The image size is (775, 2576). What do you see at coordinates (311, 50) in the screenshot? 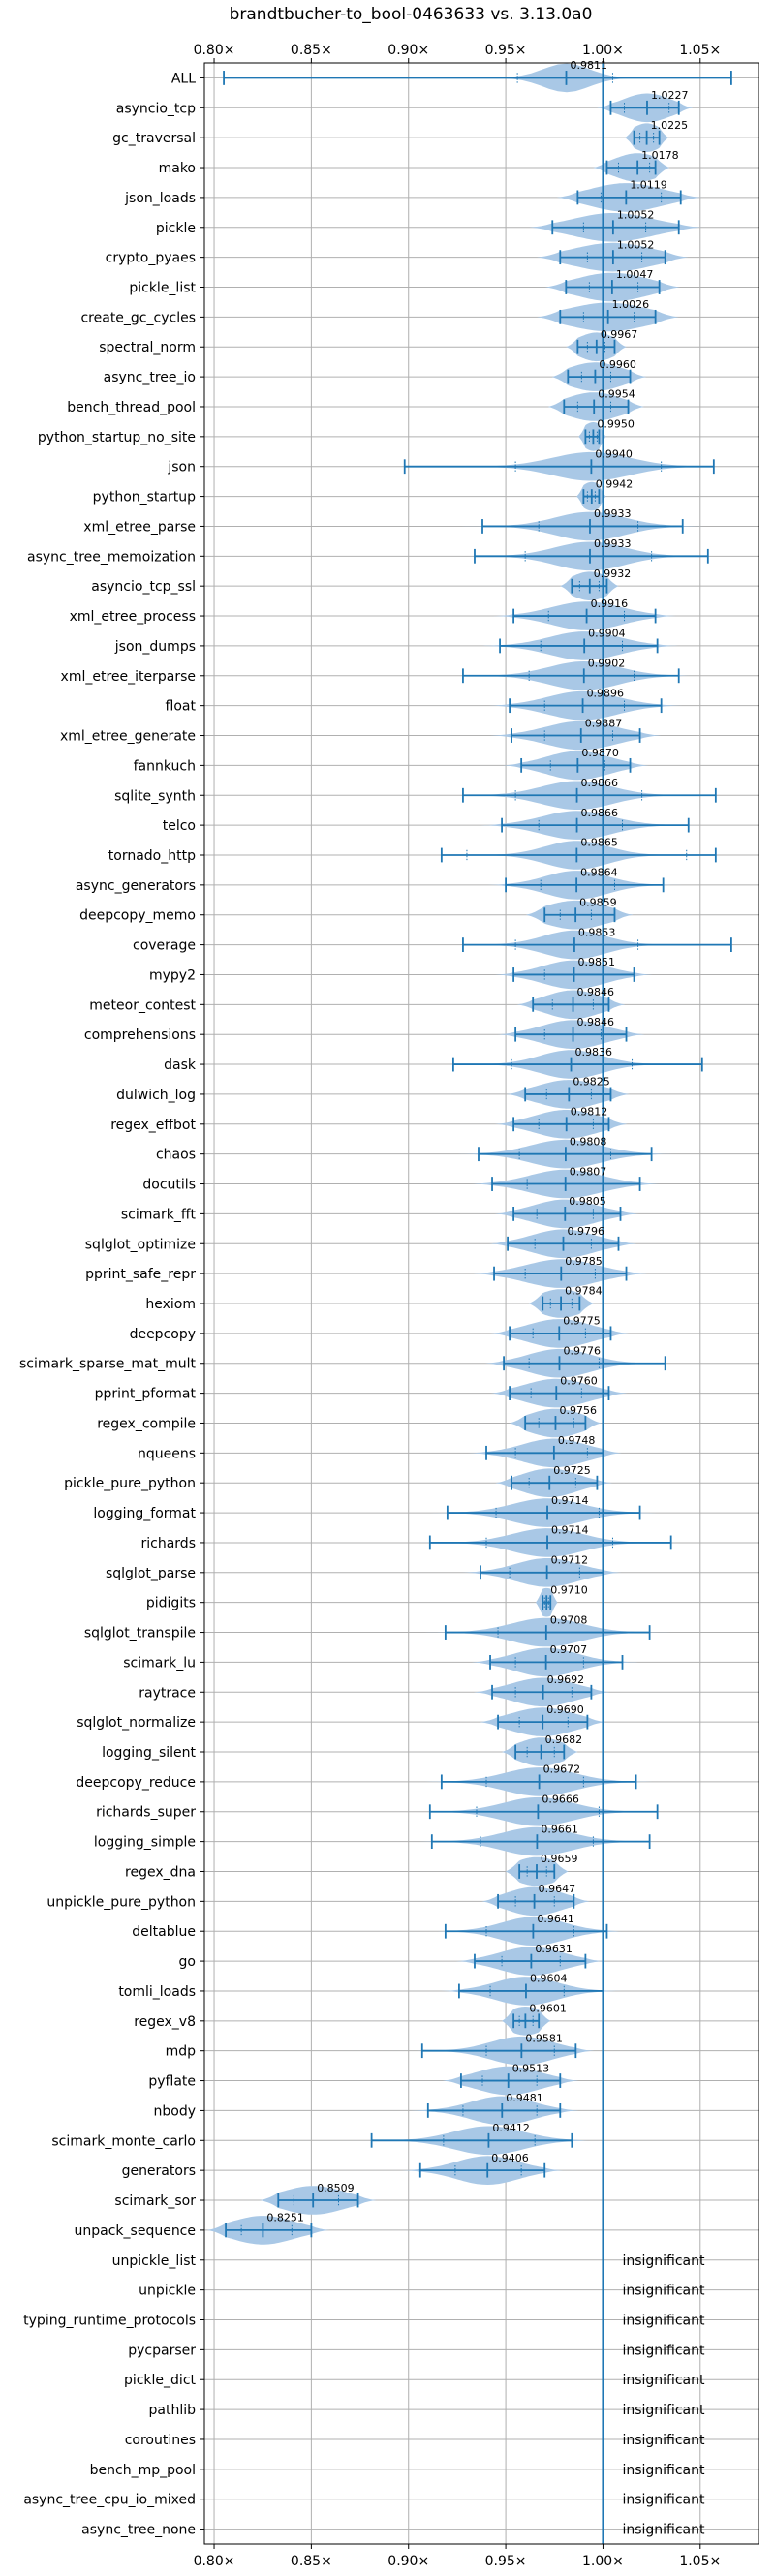
I see `x-tick-label-top: 0.85×` at bounding box center [311, 50].